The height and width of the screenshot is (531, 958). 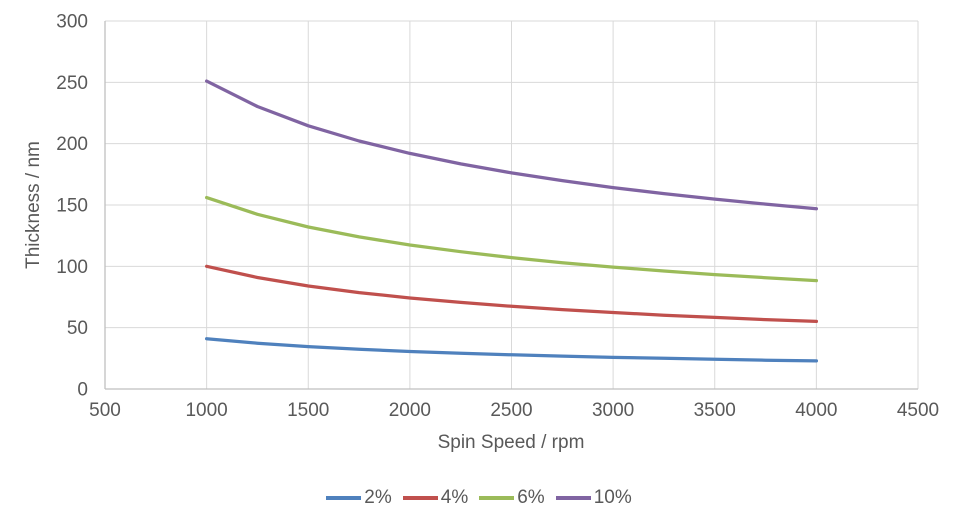 What do you see at coordinates (612, 497) in the screenshot?
I see `legend-label: 10%` at bounding box center [612, 497].